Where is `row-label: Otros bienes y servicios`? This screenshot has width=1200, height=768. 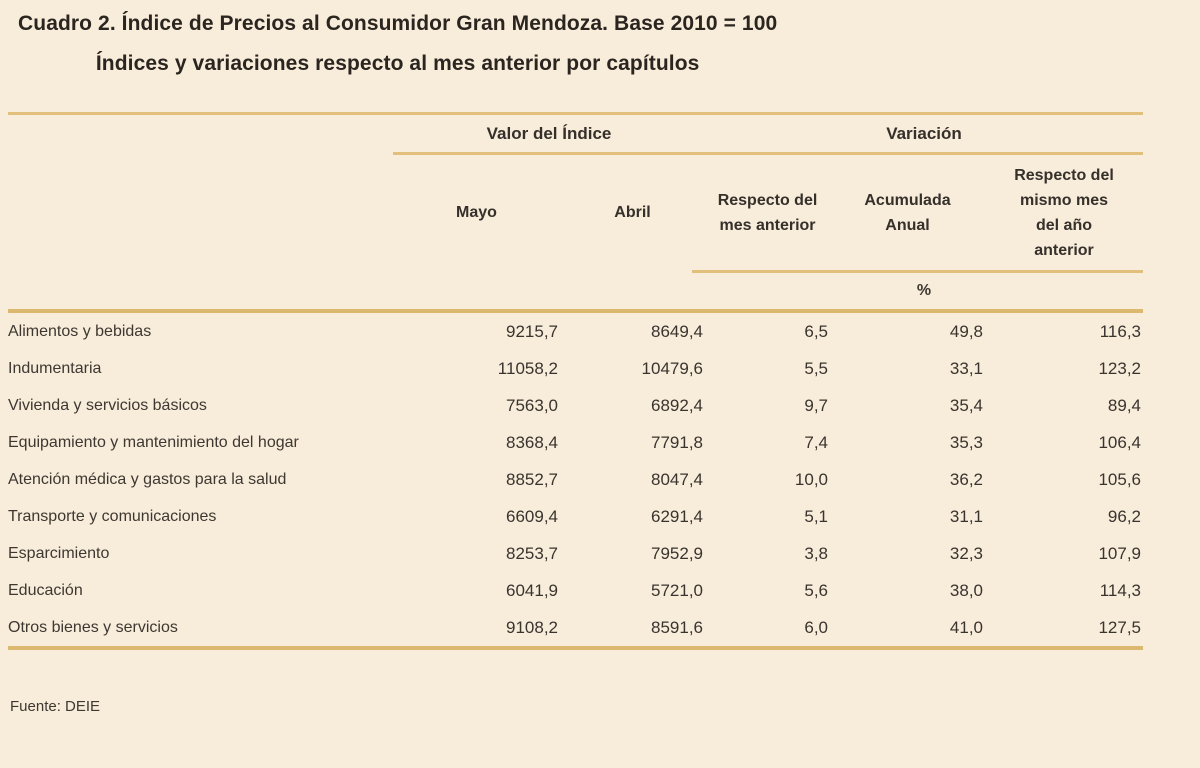
row-label: Otros bienes y servicios is located at coordinates (93, 627).